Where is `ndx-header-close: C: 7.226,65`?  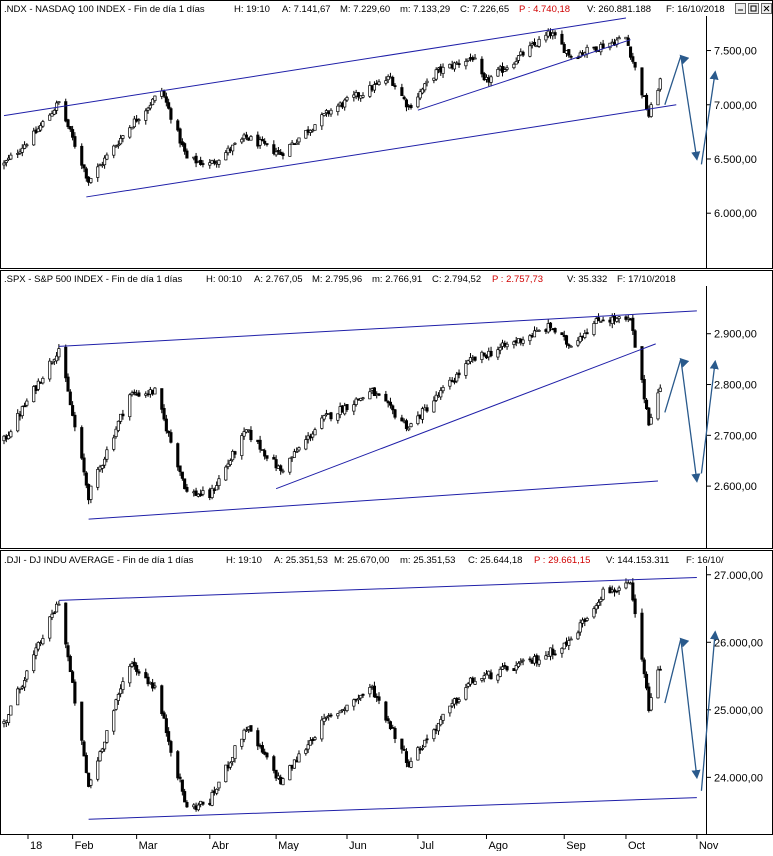 ndx-header-close: C: 7.226,65 is located at coordinates (484, 9).